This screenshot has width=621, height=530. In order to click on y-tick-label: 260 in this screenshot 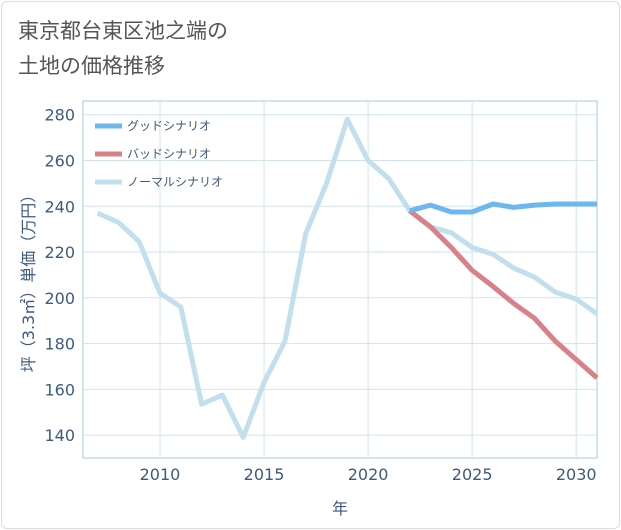, I will do `click(59, 161)`.